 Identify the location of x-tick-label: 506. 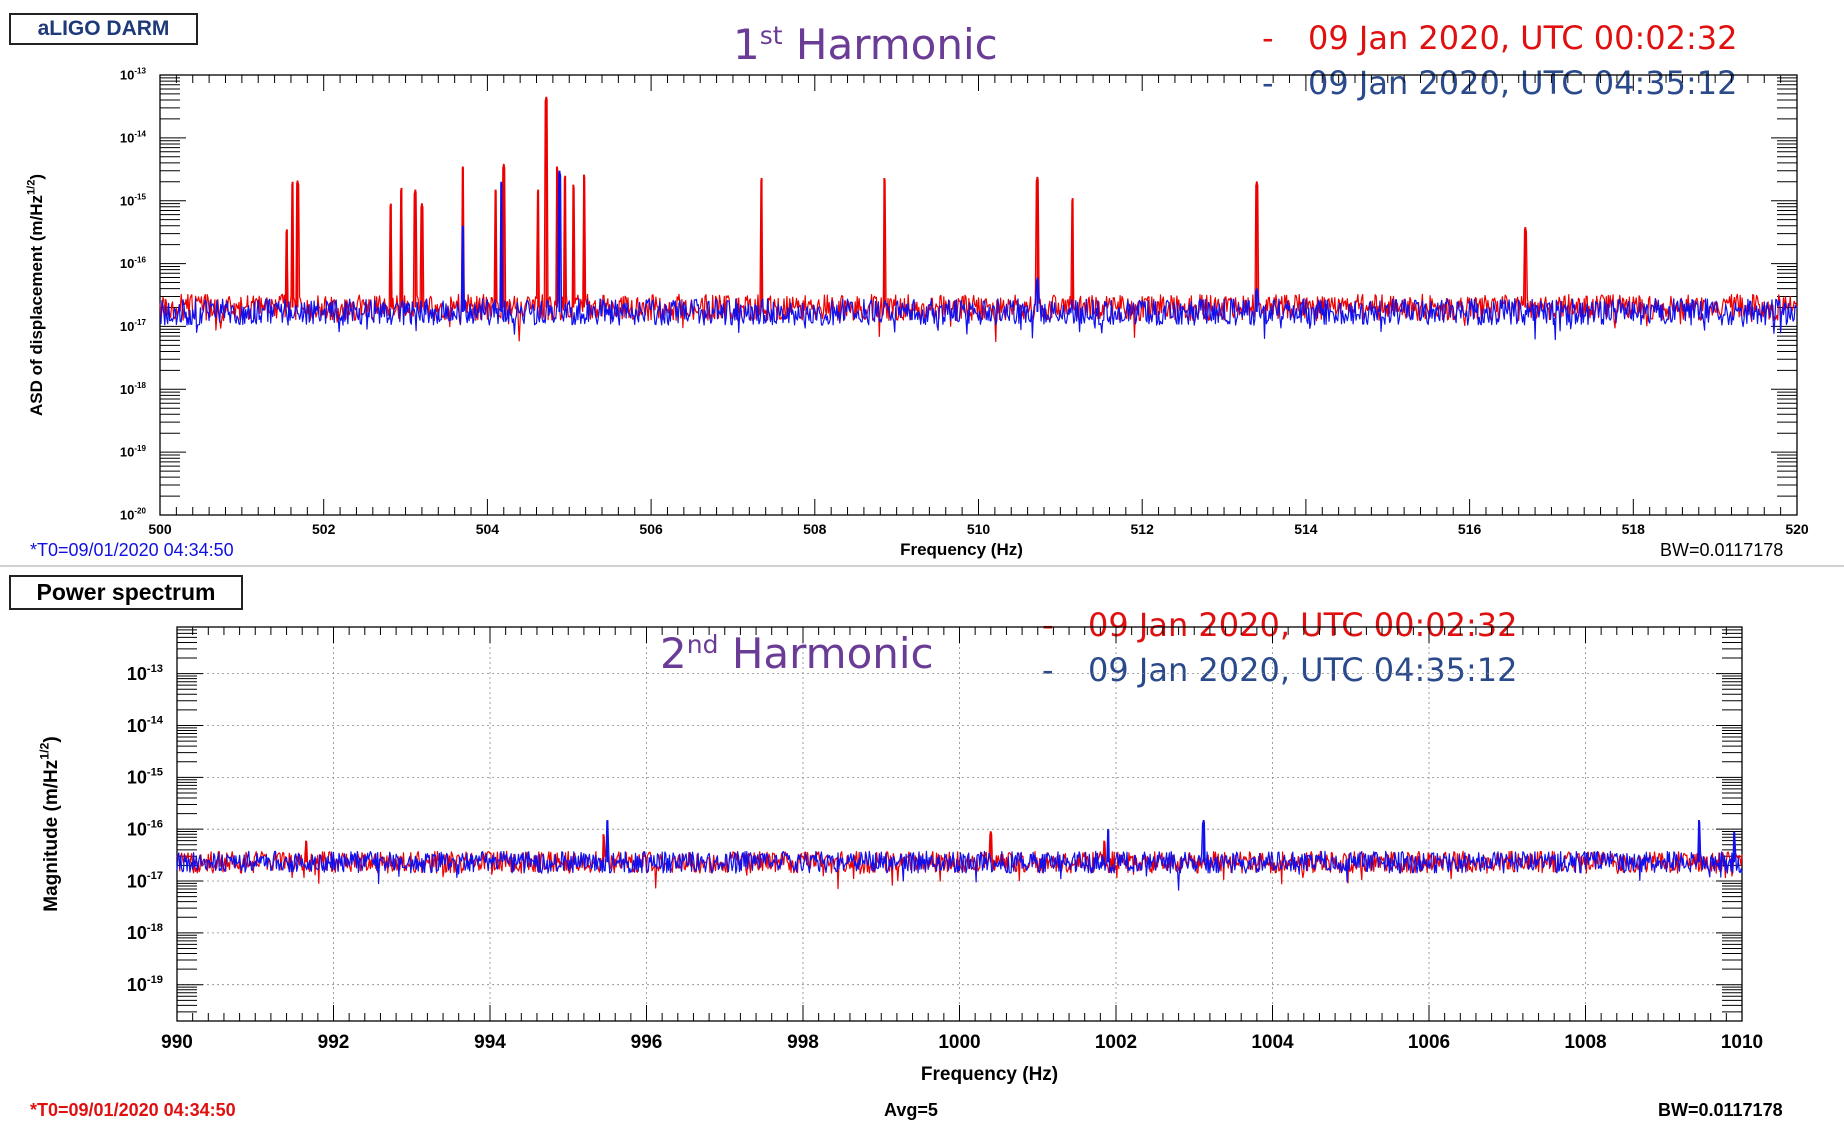
(651, 529).